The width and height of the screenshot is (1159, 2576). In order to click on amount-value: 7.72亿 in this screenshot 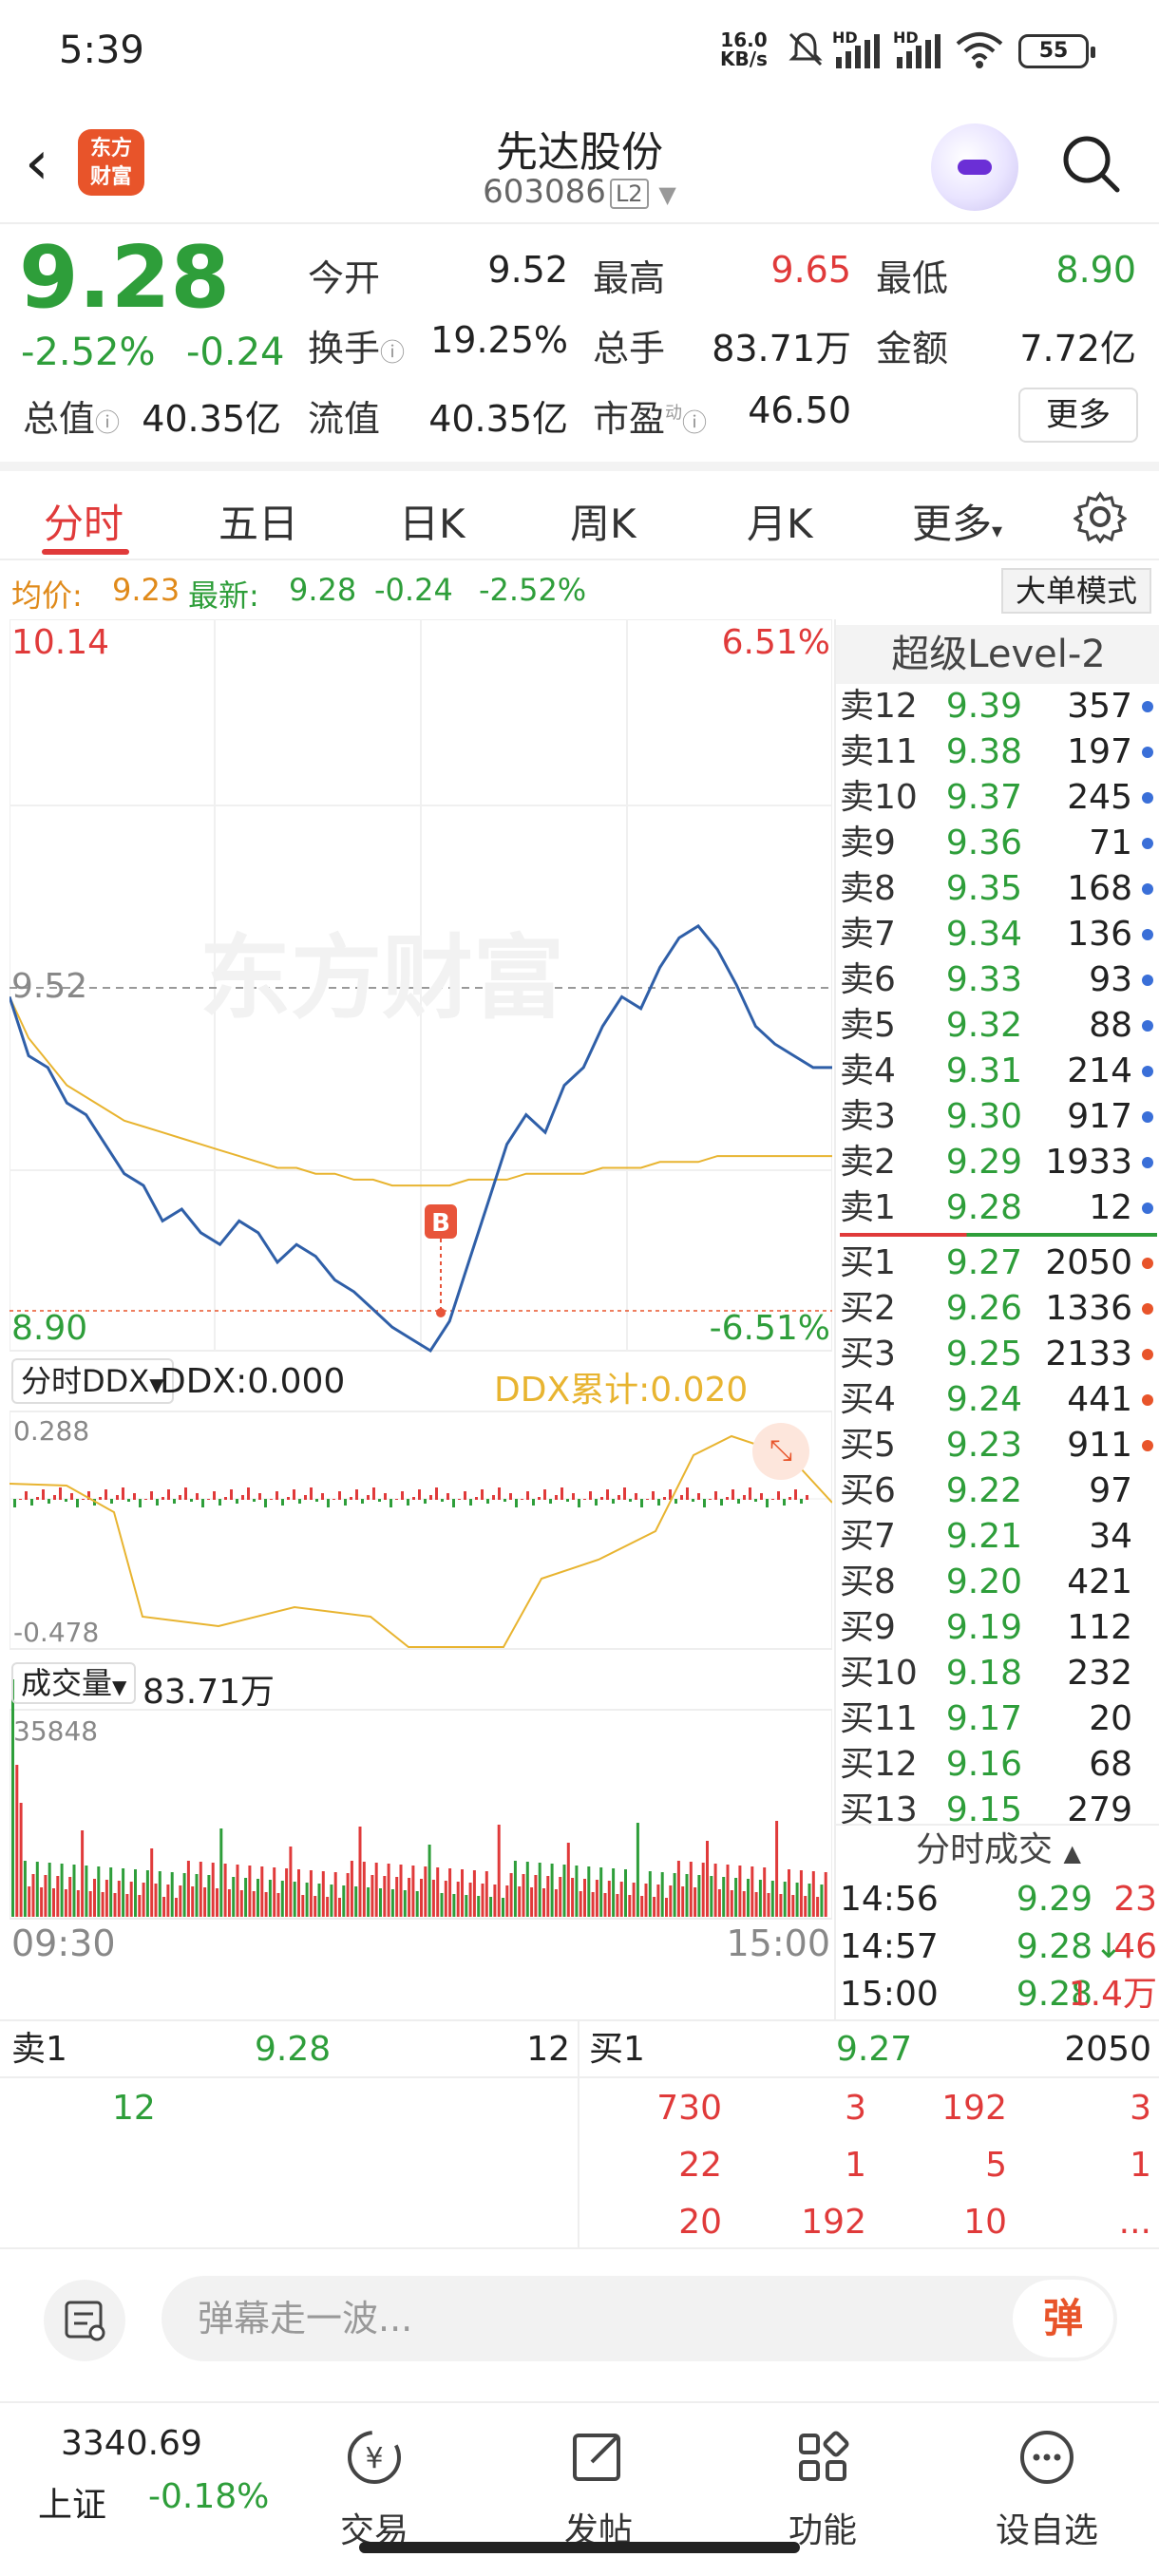, I will do `click(1077, 348)`.